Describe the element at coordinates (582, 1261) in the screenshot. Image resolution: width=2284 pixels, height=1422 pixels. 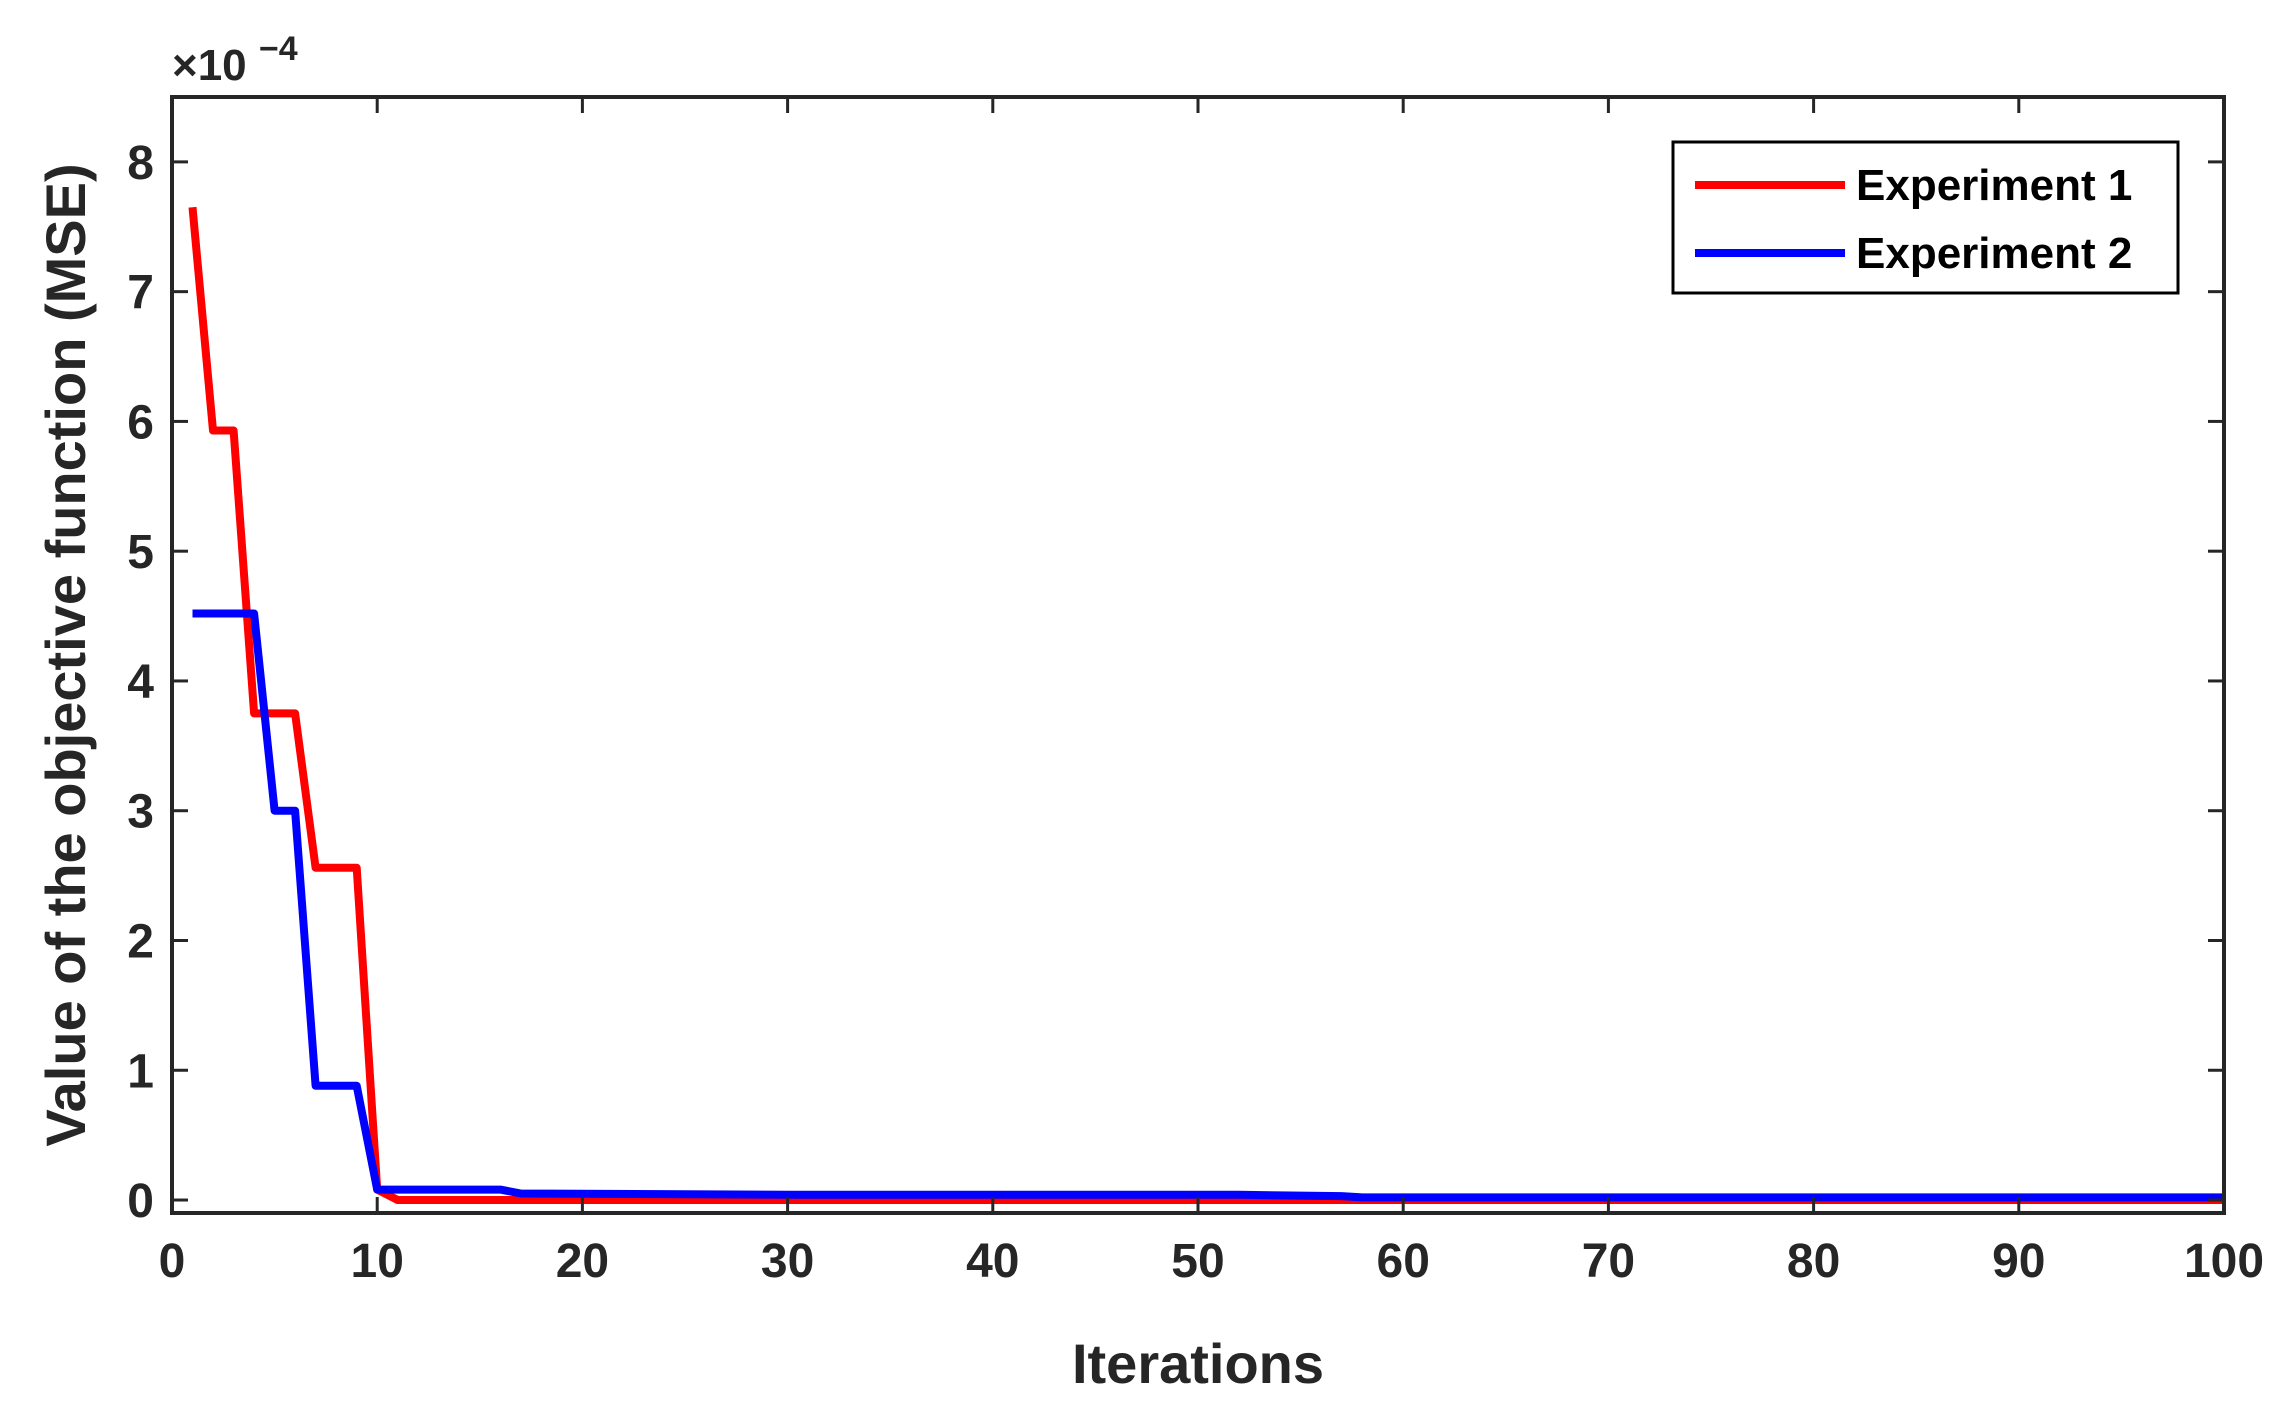
I see `x-tick-label: 20` at that location.